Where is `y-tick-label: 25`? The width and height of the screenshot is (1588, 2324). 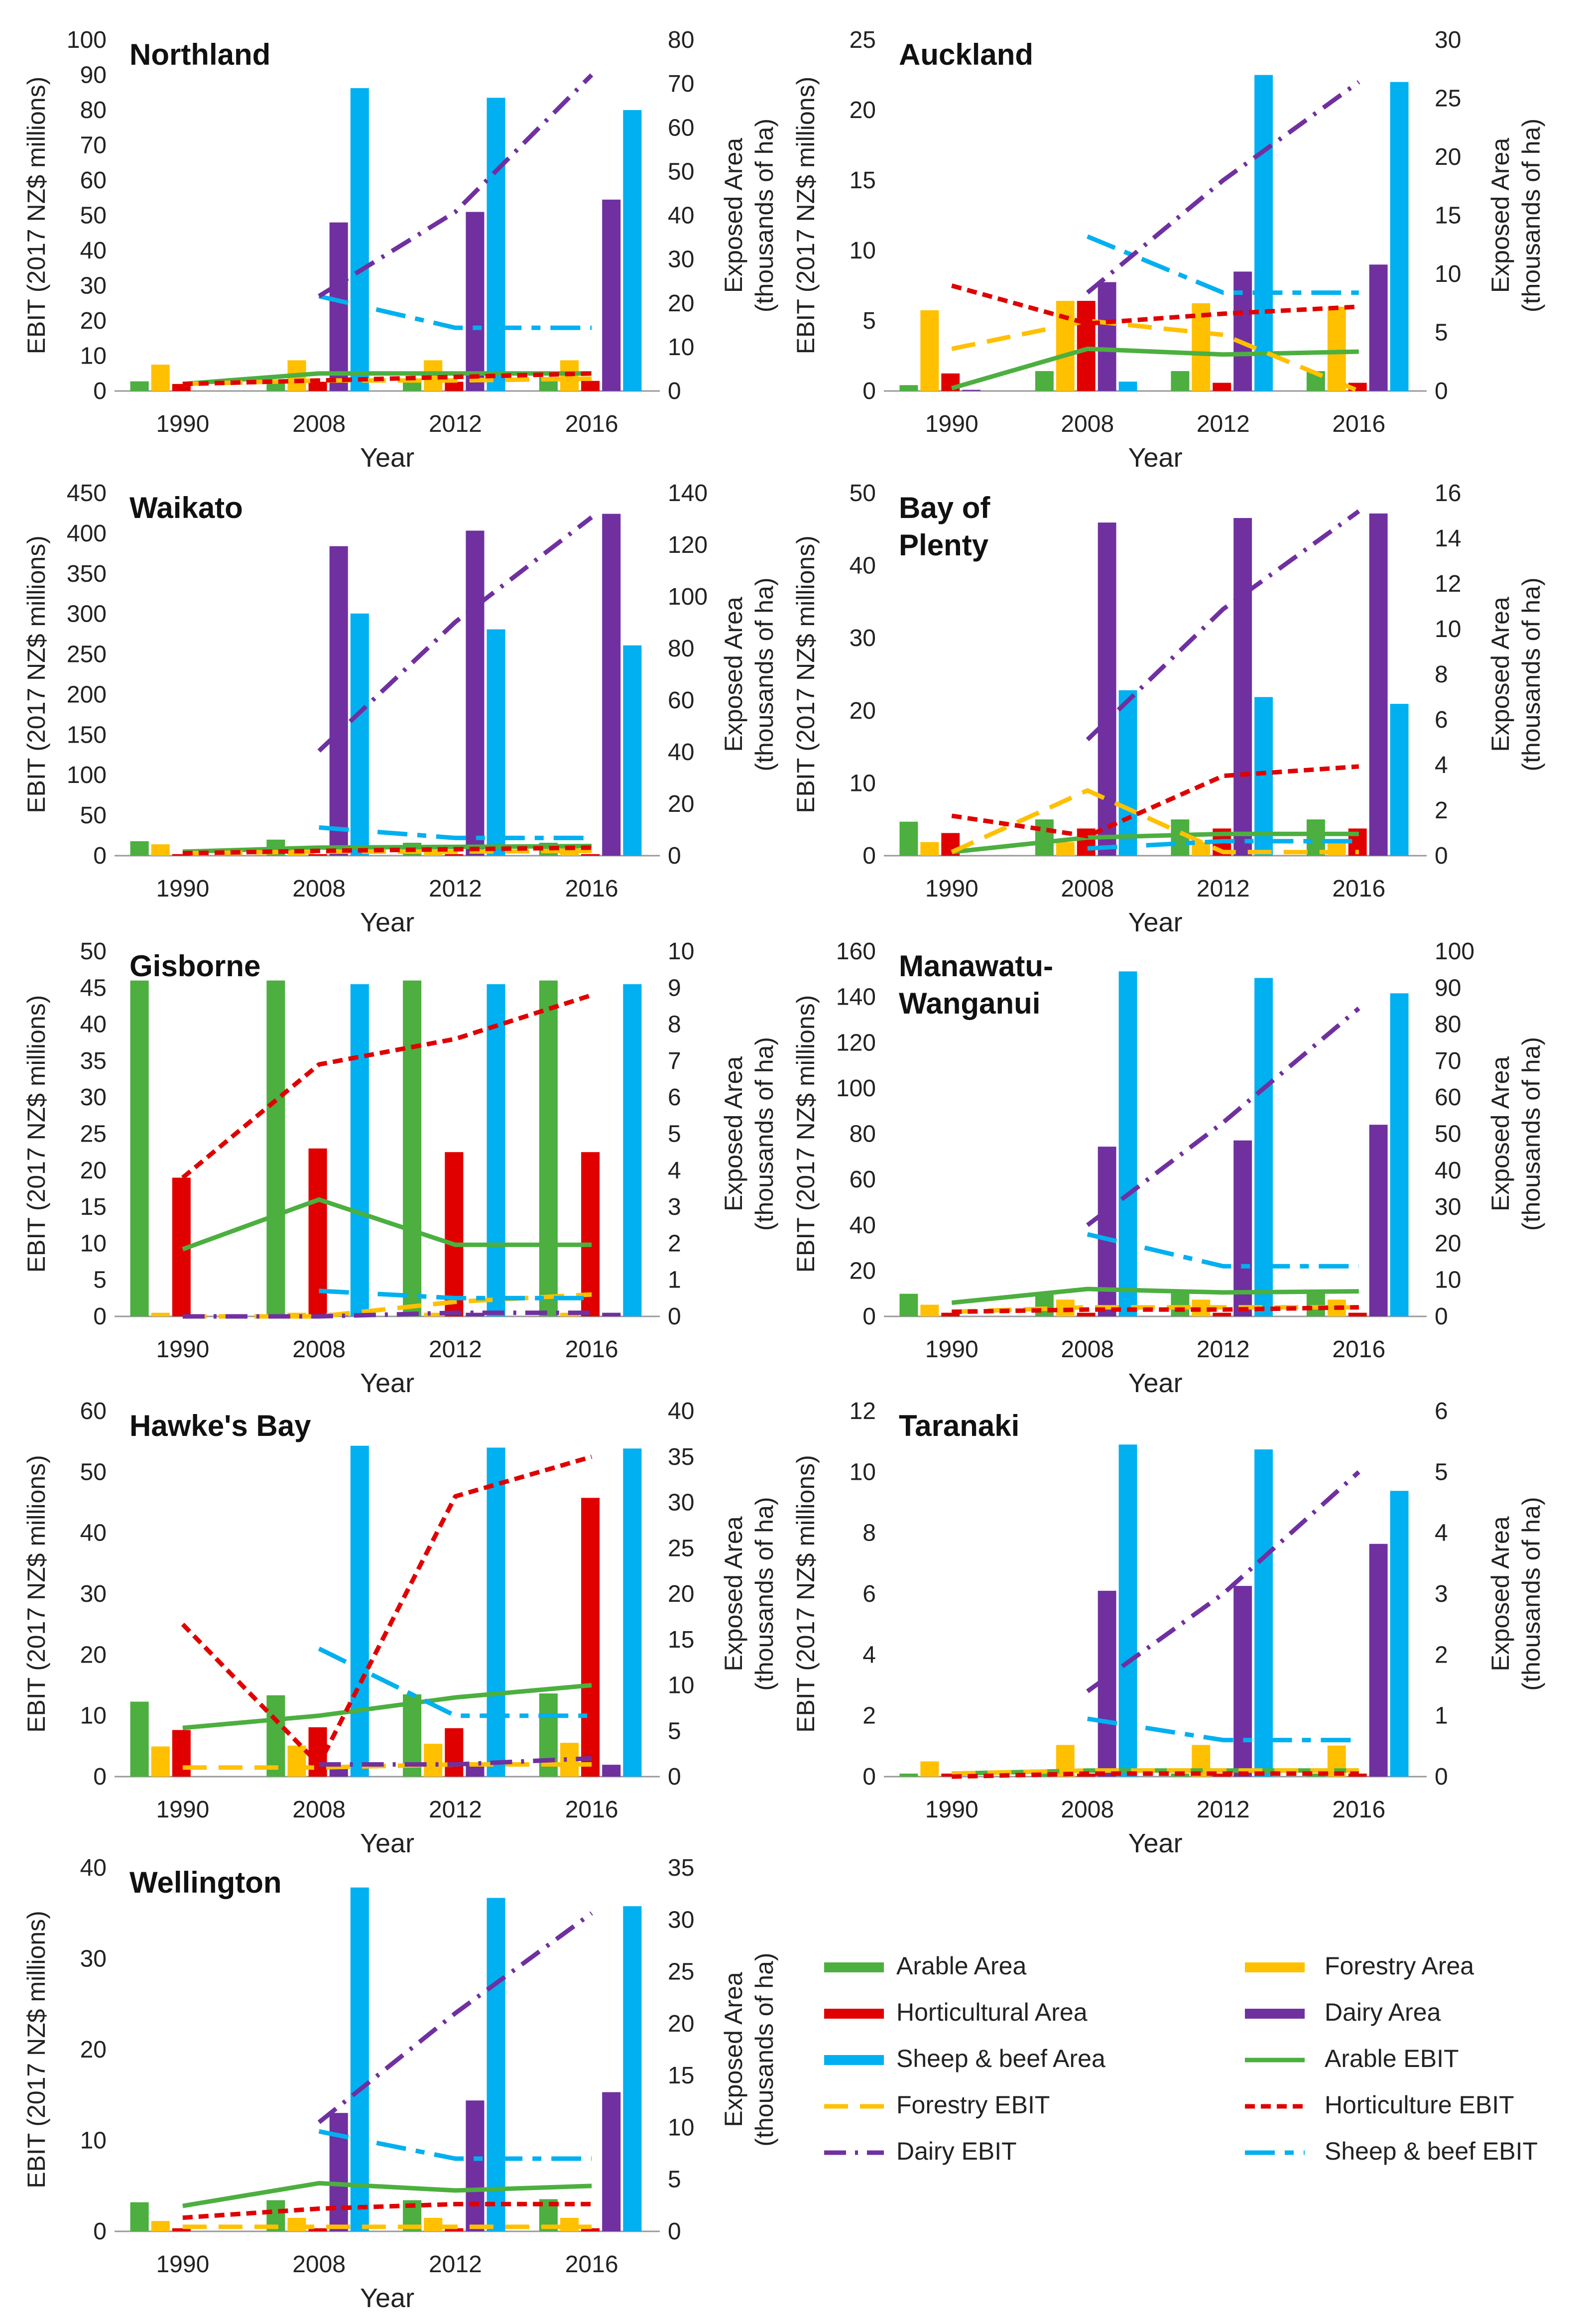
y-tick-label: 25 is located at coordinates (863, 40).